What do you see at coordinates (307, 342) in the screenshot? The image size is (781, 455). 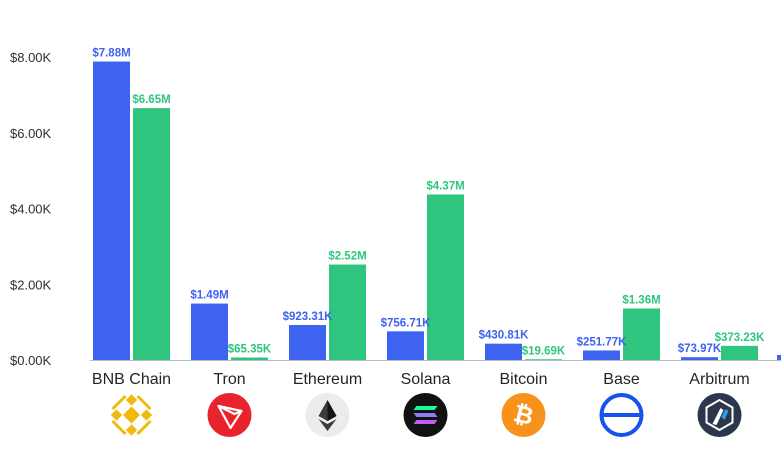 I see `bar-ethereum-blue` at bounding box center [307, 342].